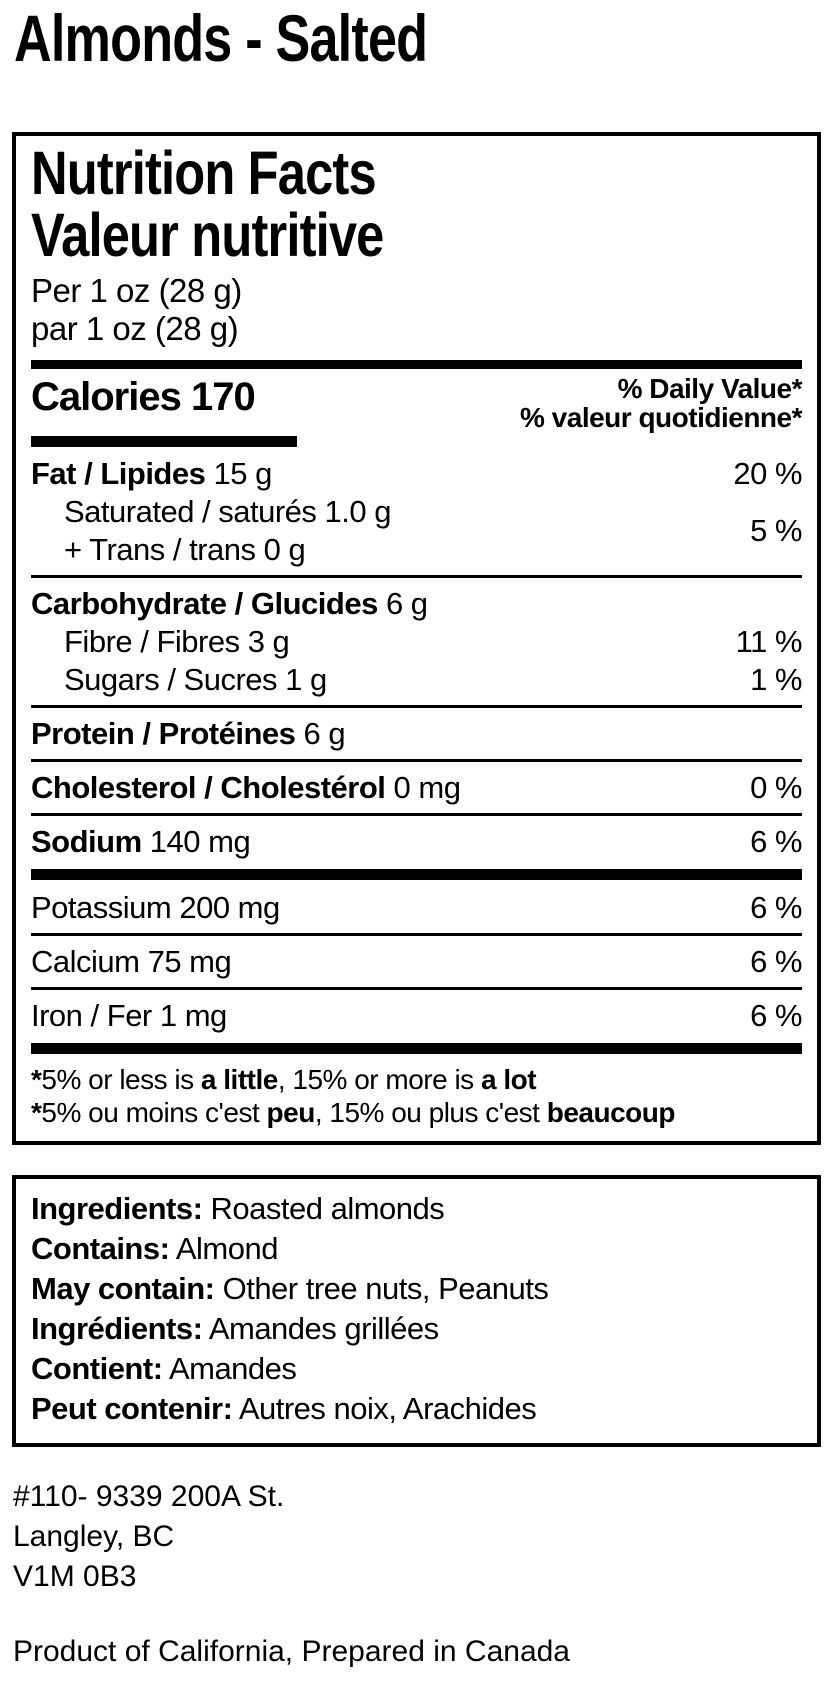 The image size is (834, 1691). What do you see at coordinates (185, 549) in the screenshot?
I see `trans-line: + Trans / trans 0 g` at bounding box center [185, 549].